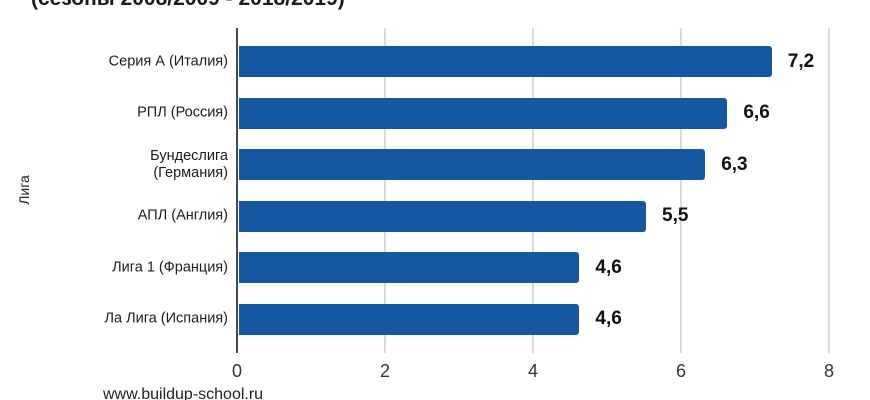 This screenshot has height=400, width=870. What do you see at coordinates (756, 112) in the screenshot?
I see `bar-value-label: 6,6` at bounding box center [756, 112].